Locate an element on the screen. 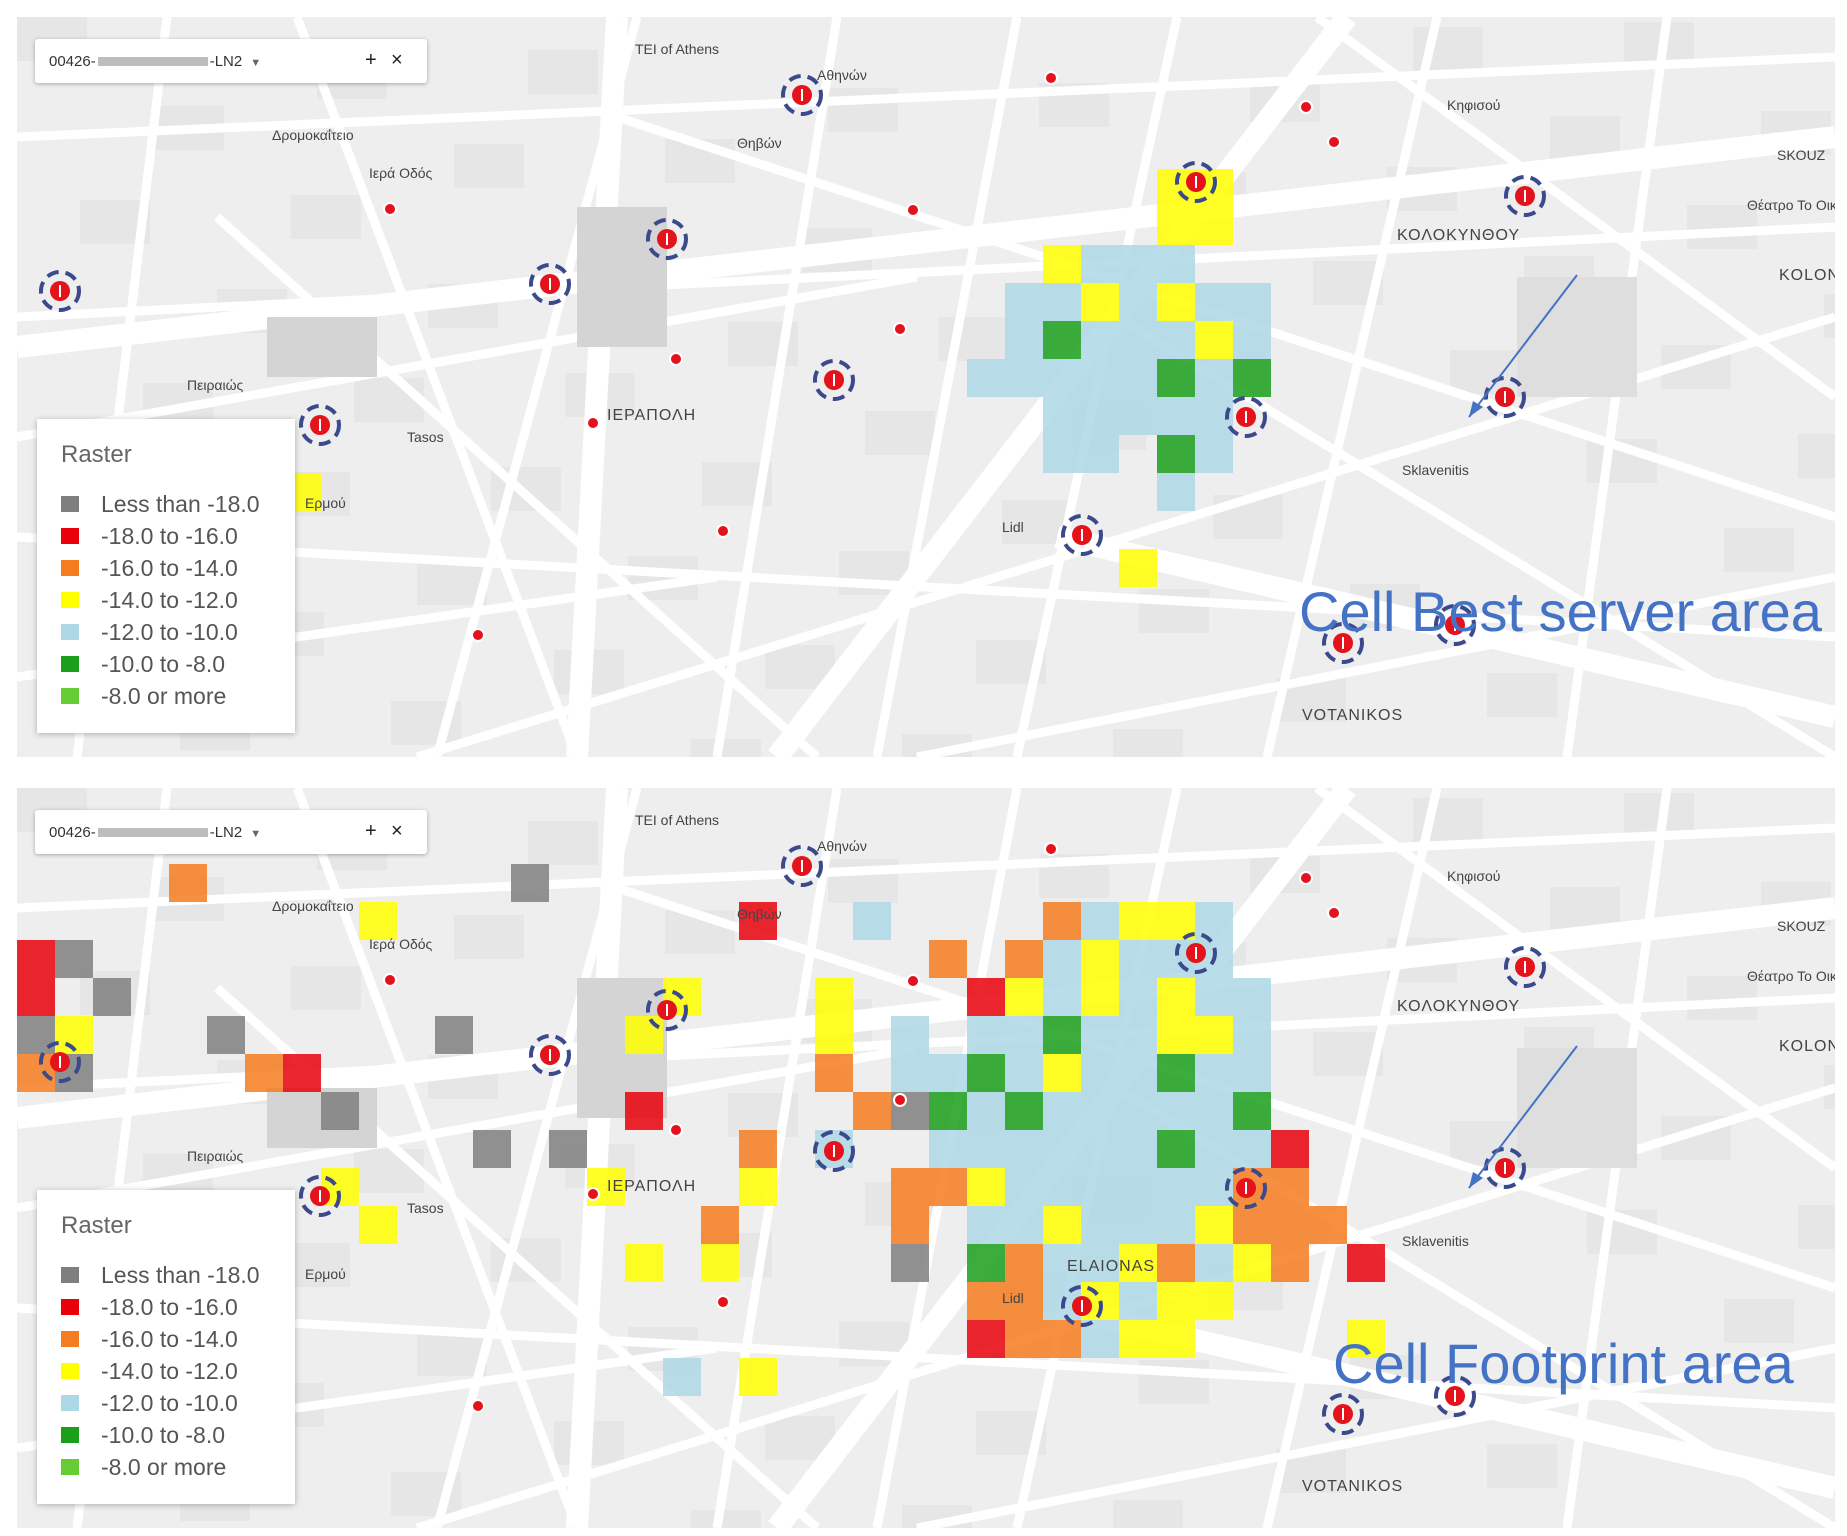  legend-title: Raster is located at coordinates (96, 454).